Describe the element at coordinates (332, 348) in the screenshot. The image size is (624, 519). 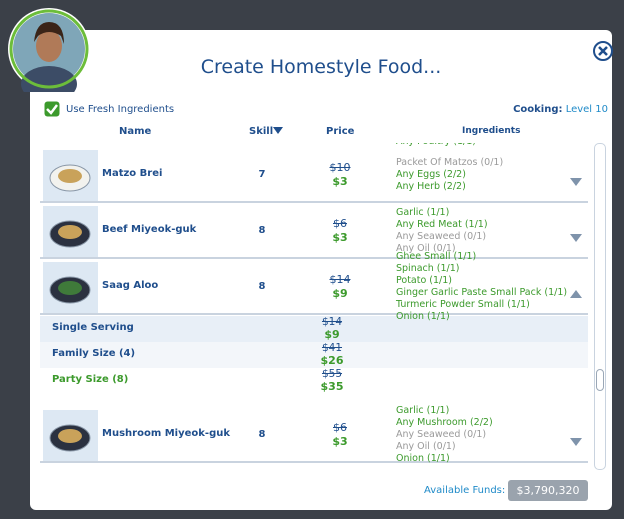
I see `serving-price-original: $41` at that location.